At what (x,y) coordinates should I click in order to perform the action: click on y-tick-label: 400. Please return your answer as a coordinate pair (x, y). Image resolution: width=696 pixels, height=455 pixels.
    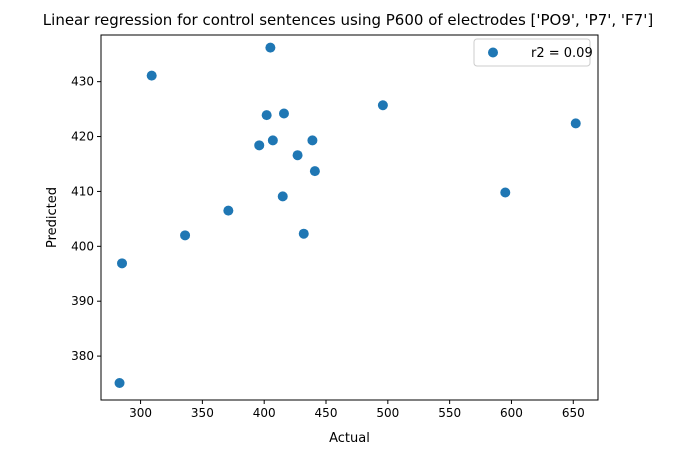
    Looking at the image, I should click on (82, 246).